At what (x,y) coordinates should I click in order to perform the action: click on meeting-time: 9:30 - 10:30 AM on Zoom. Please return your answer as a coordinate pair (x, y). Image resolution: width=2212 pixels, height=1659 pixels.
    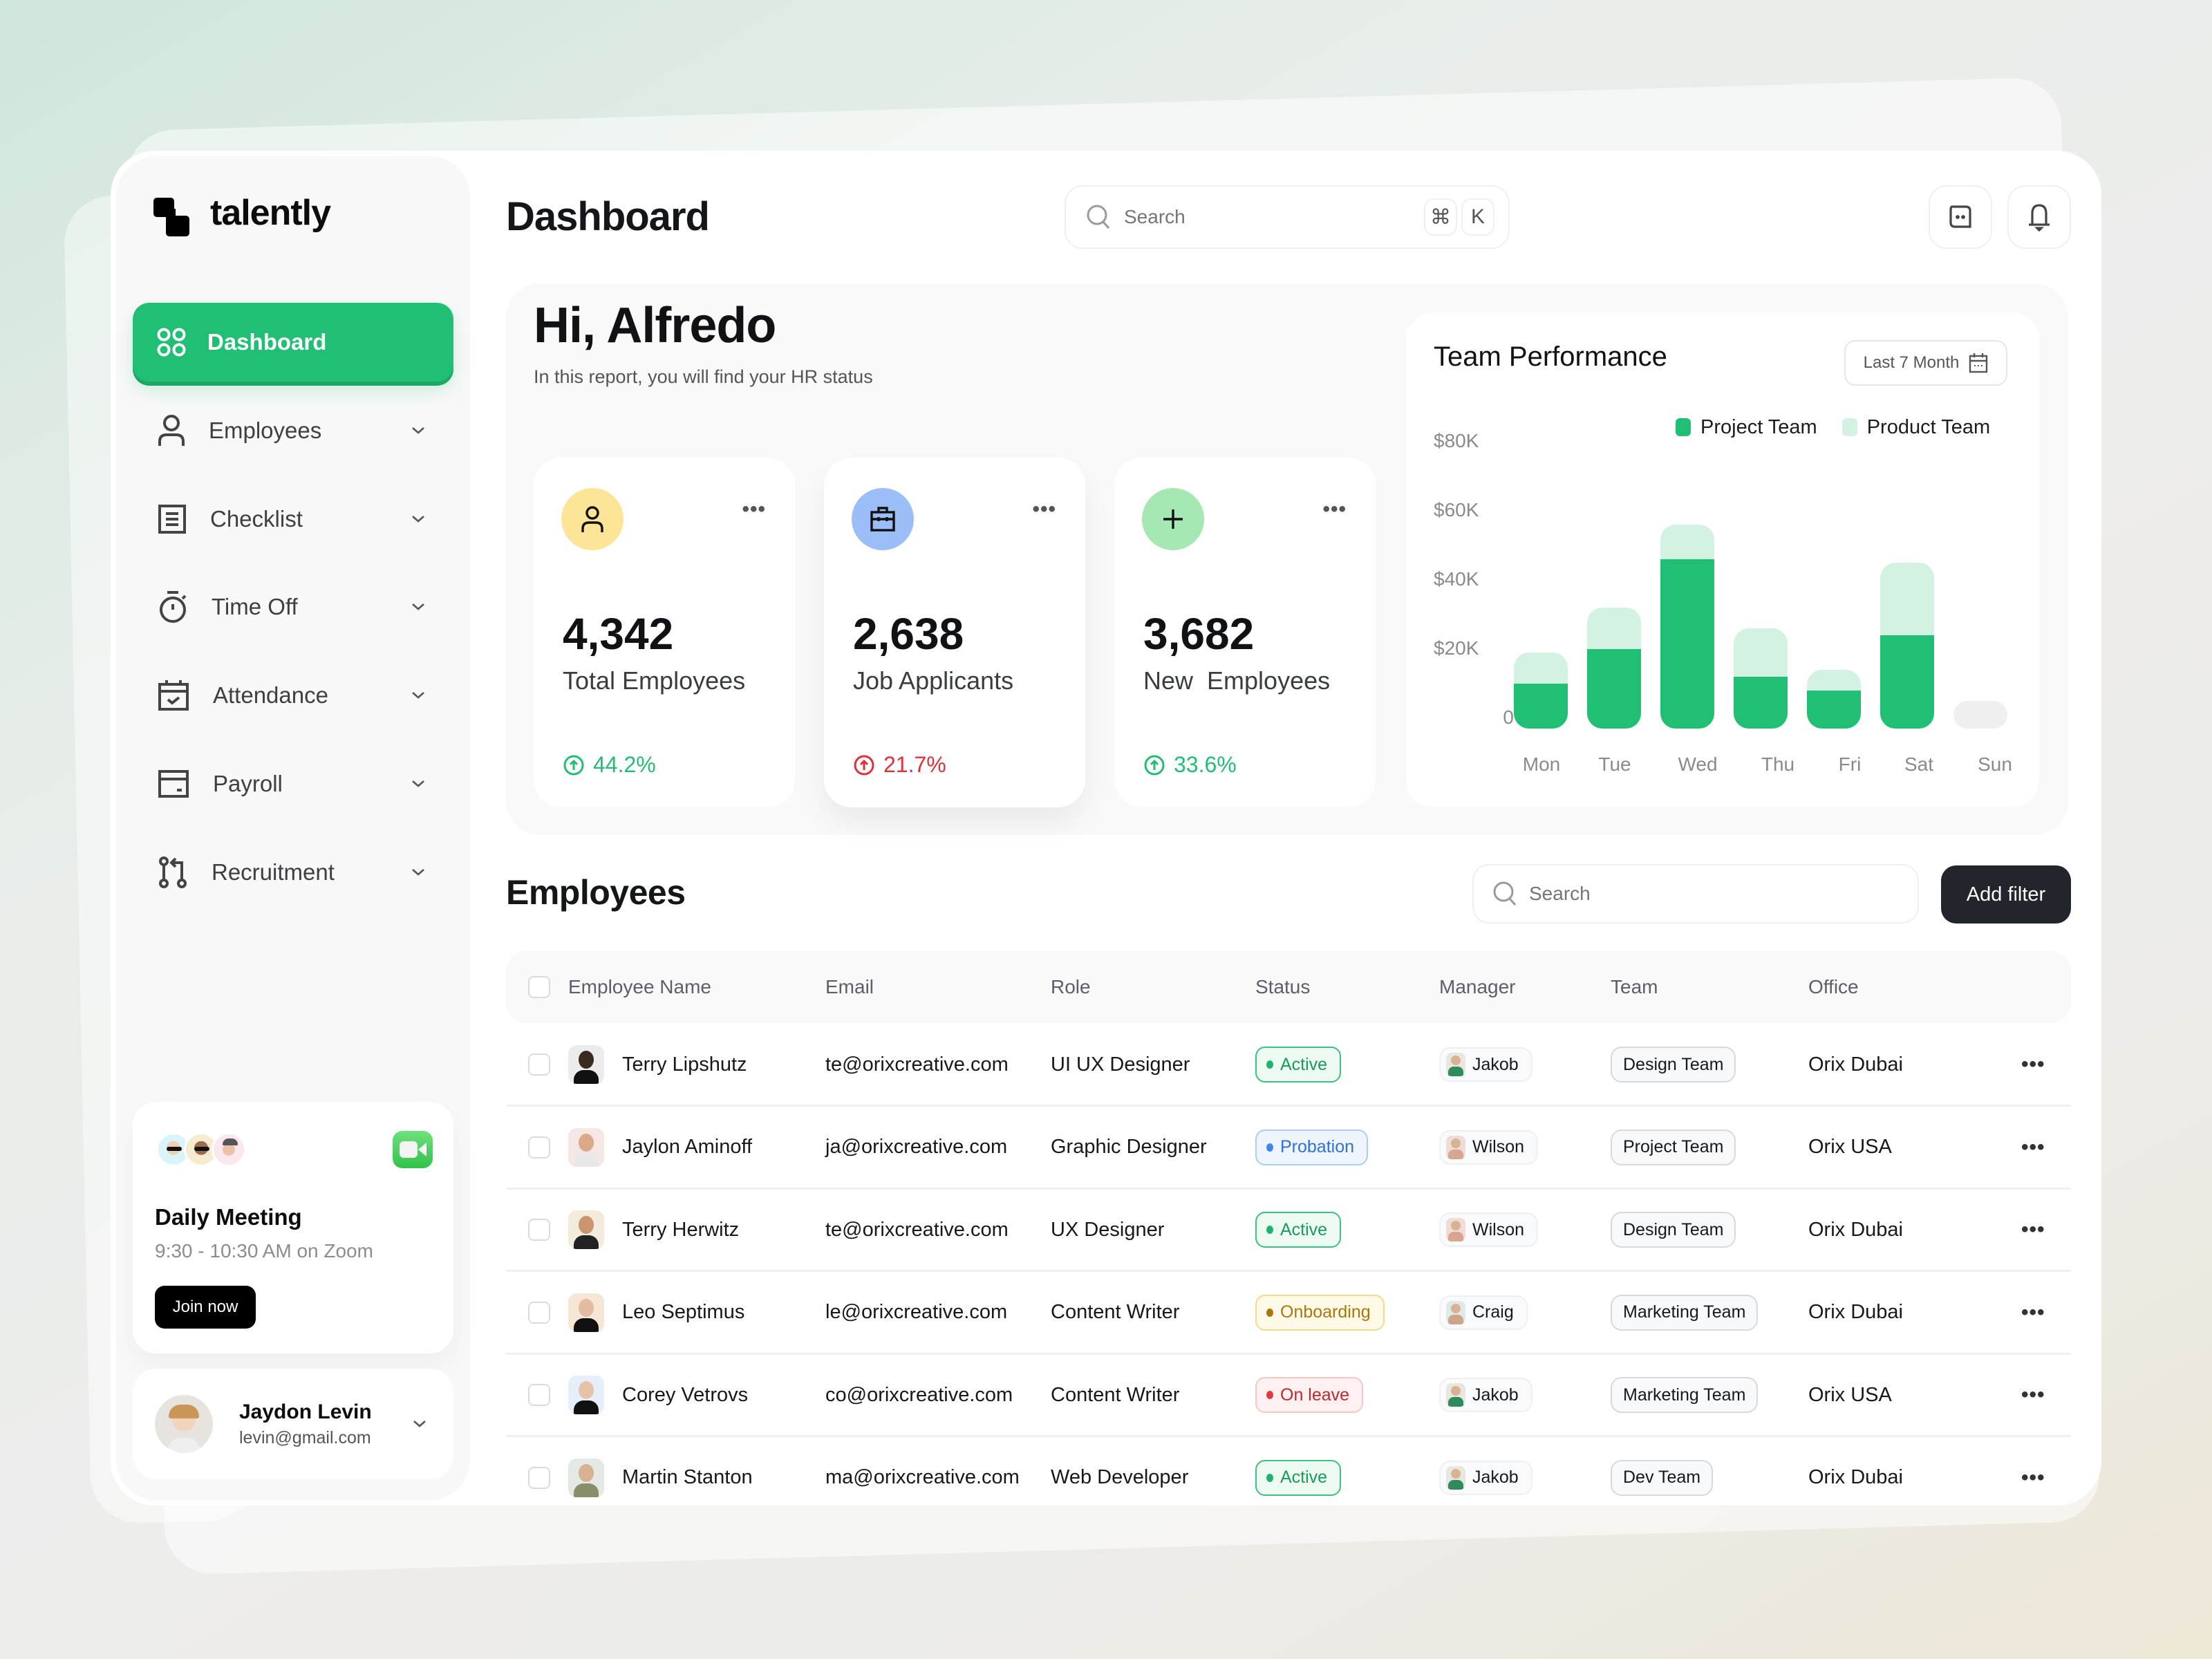
    Looking at the image, I should click on (264, 1251).